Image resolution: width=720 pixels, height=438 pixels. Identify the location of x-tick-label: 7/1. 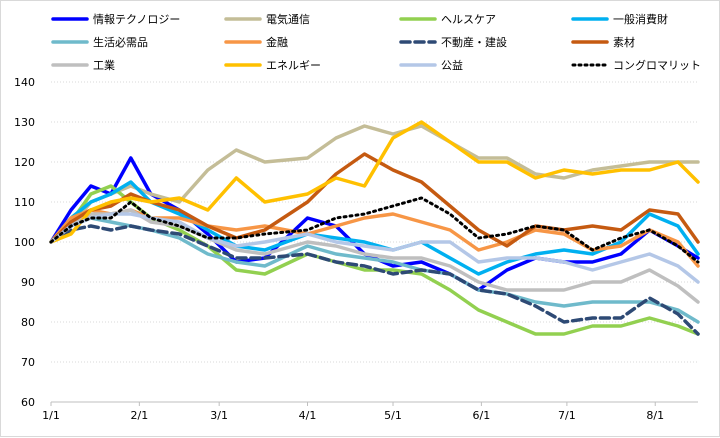
(567, 415).